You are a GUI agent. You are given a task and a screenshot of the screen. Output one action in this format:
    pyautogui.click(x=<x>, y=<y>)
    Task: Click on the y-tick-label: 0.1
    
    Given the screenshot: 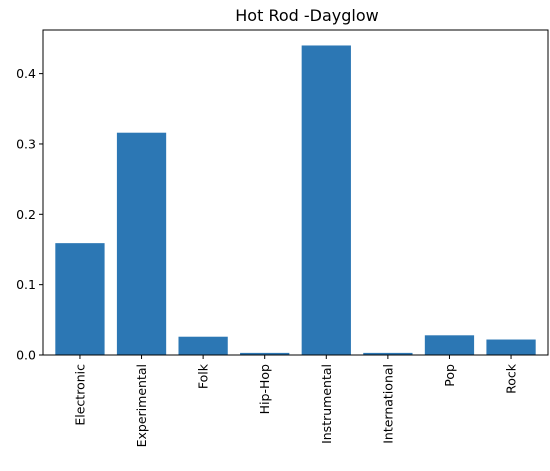 What is the action you would take?
    pyautogui.click(x=26, y=284)
    